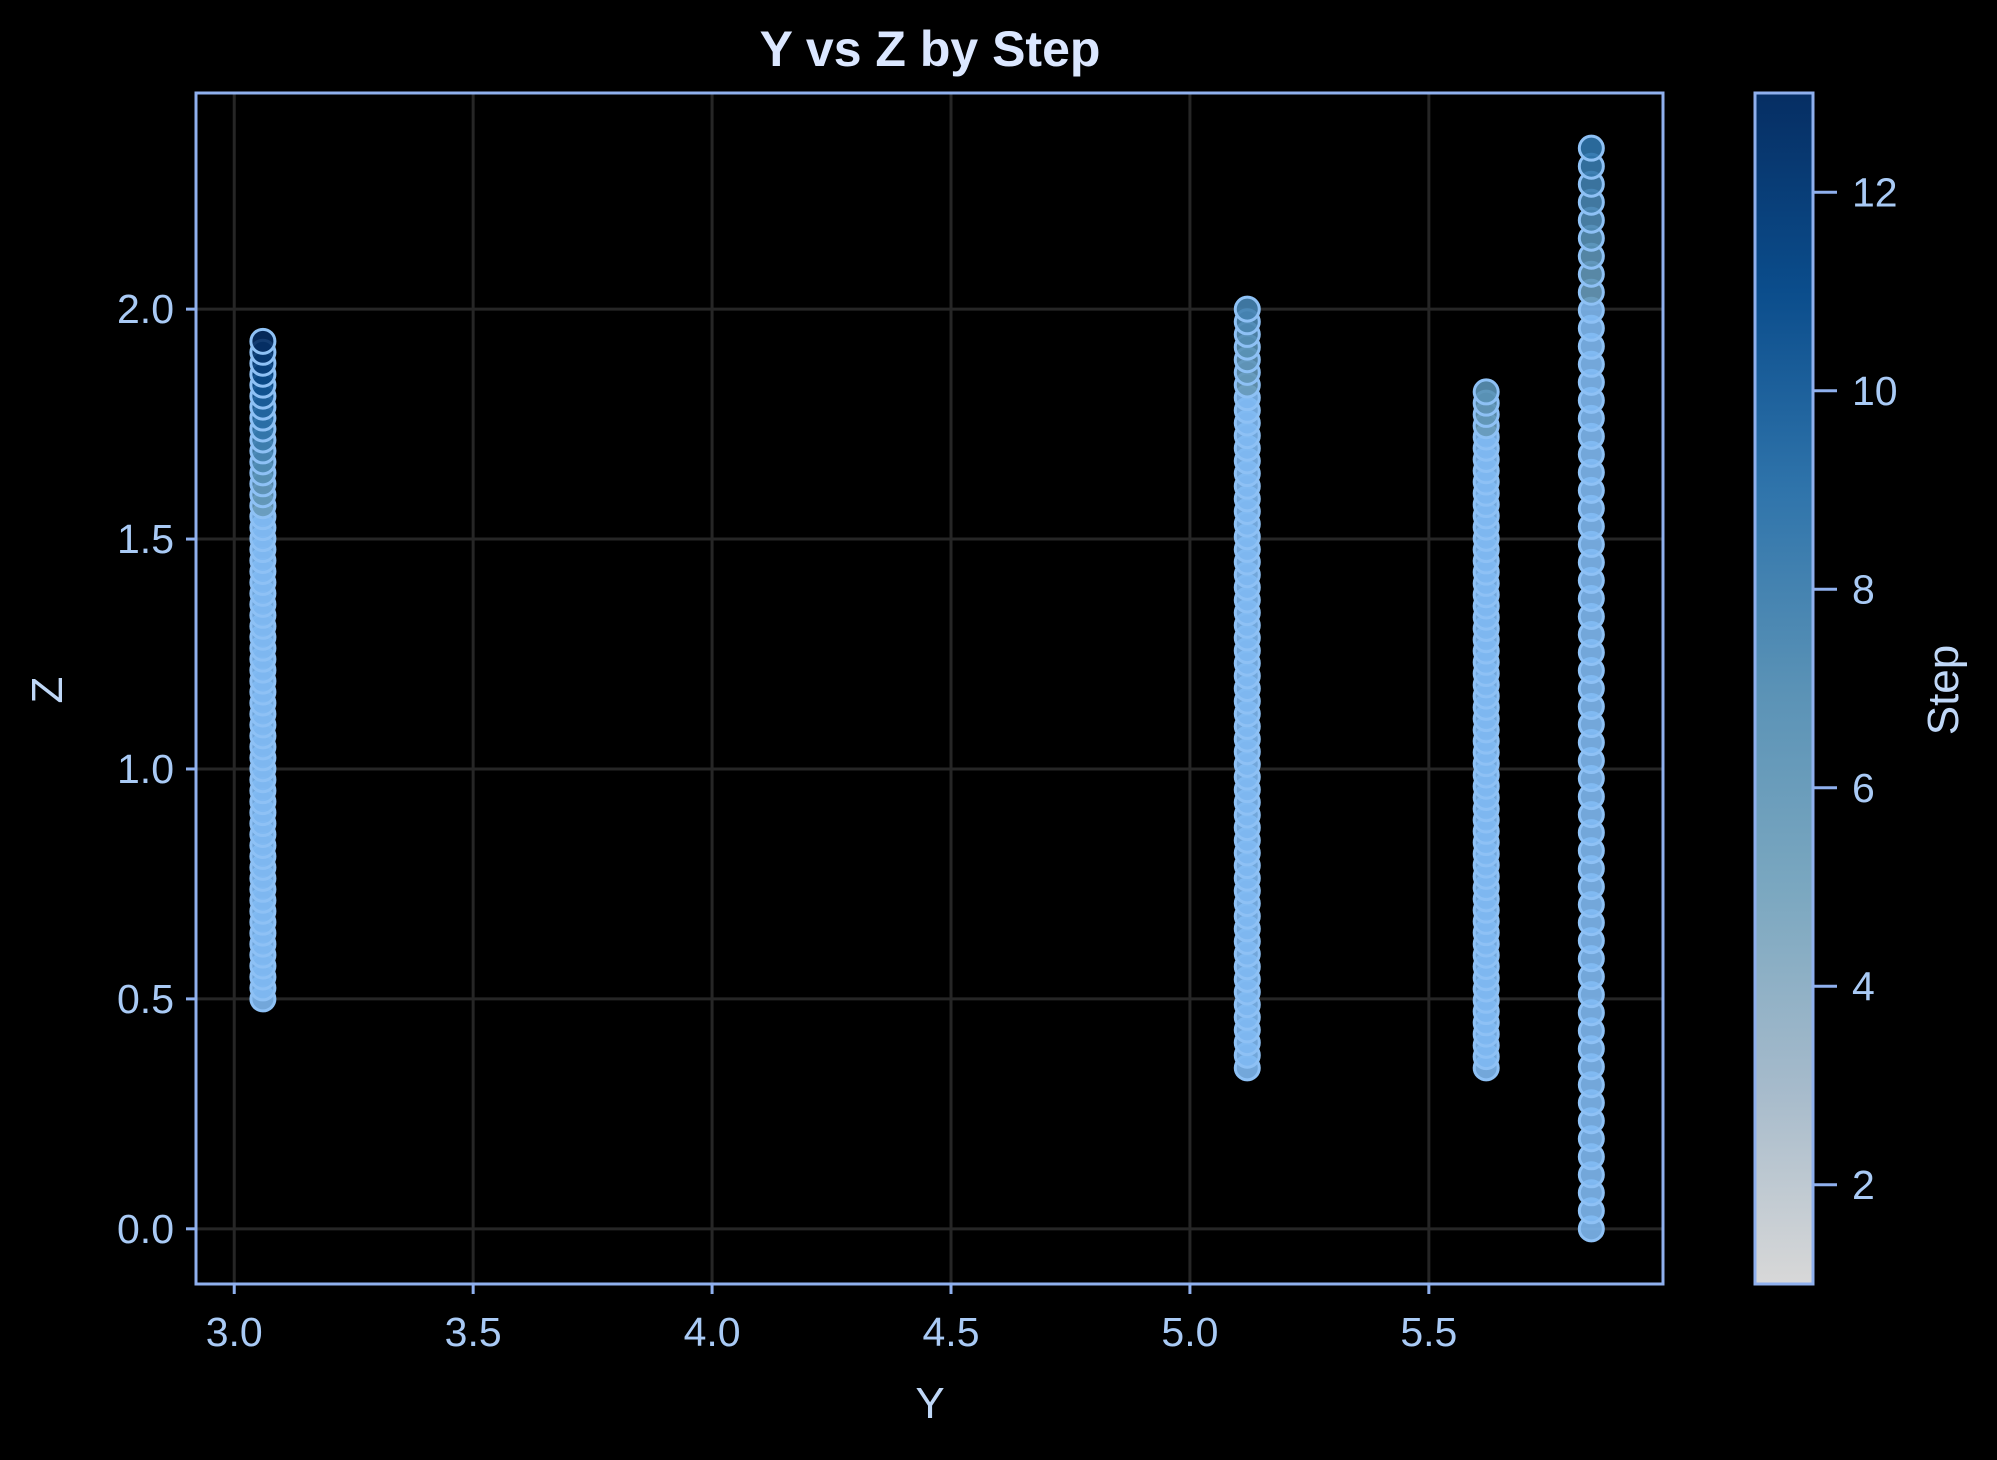  I want to click on y-tick-label: 1.5, so click(145, 539).